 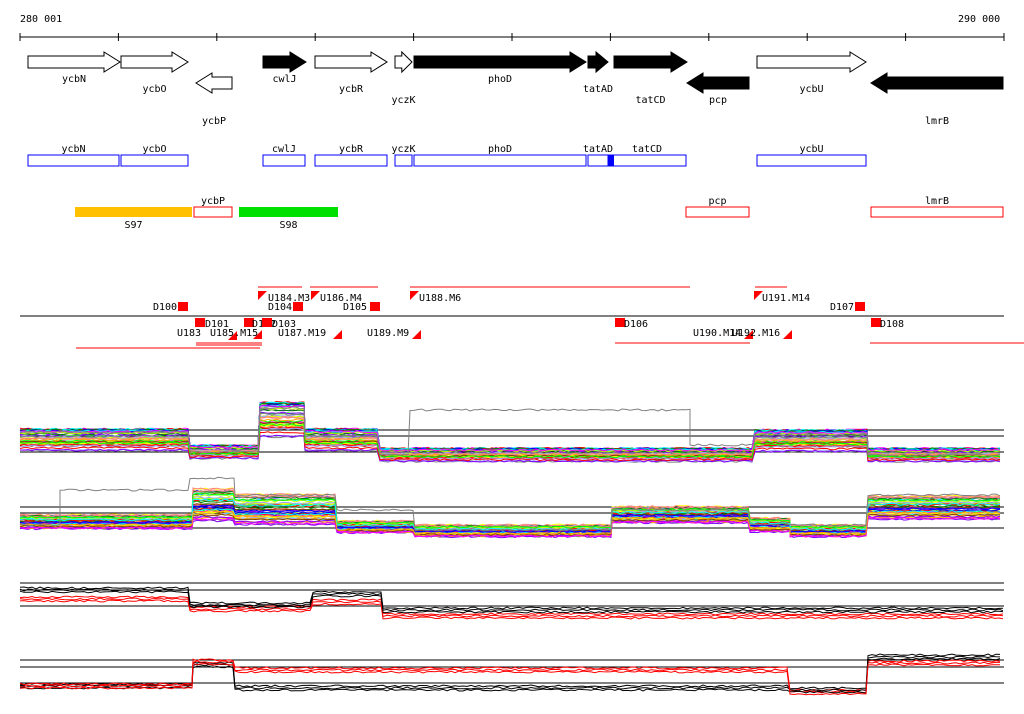 I want to click on forward-box-cwlJ, so click(x=284, y=160).